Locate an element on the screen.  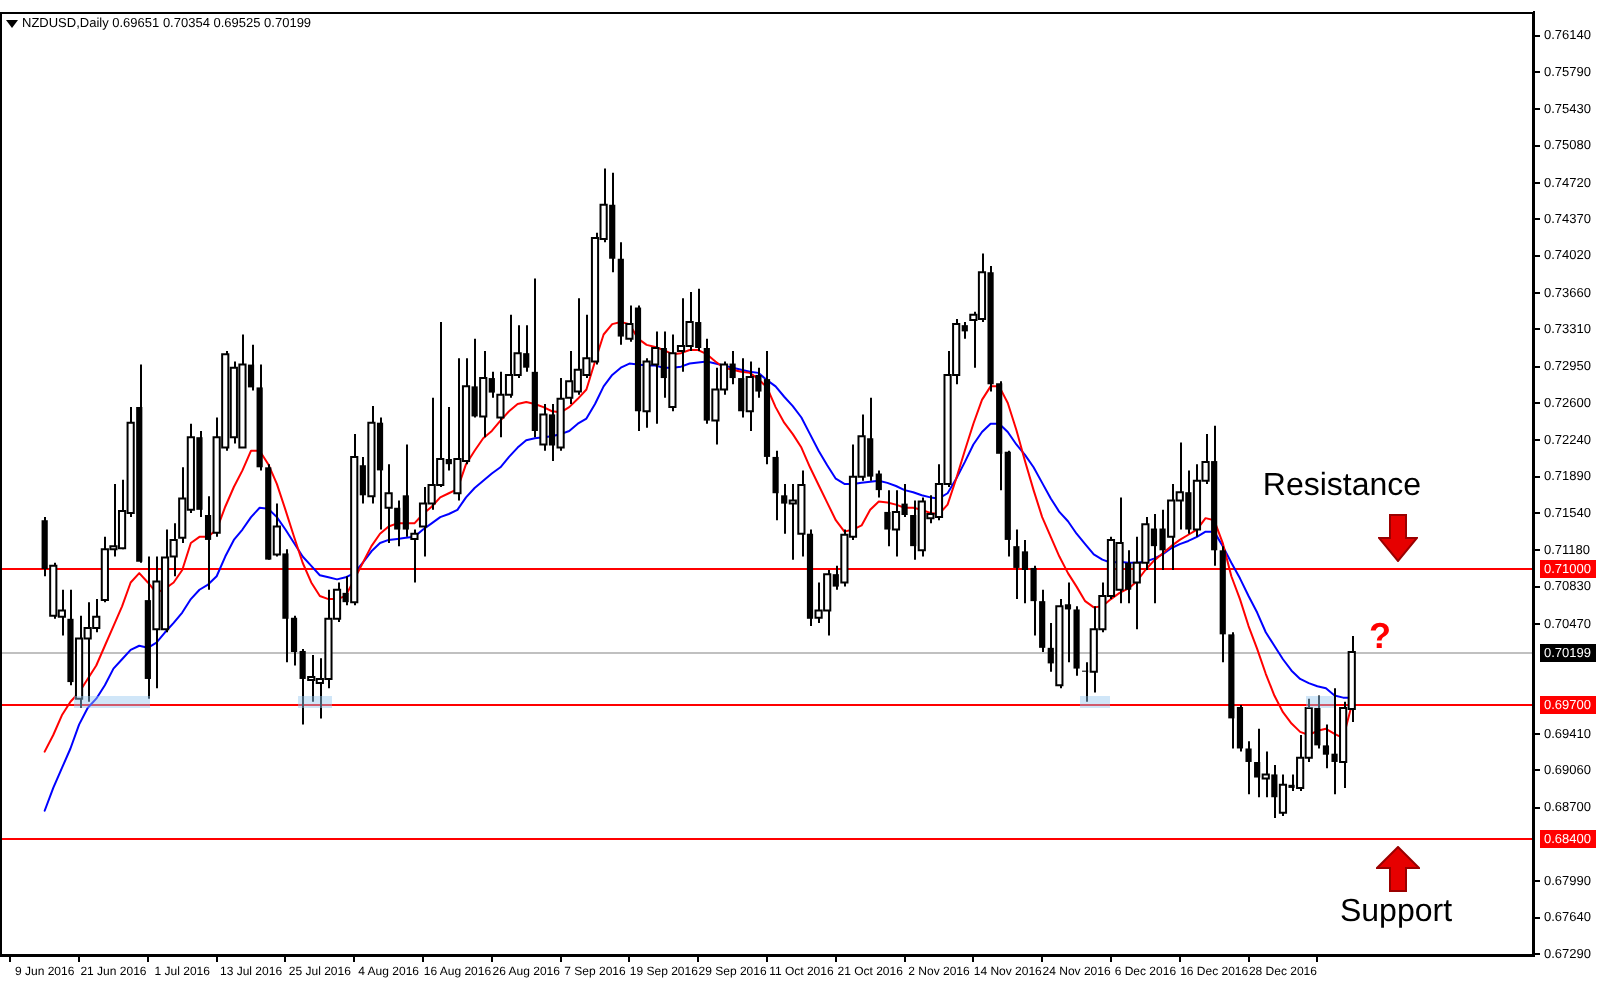
annotation: Resistance is located at coordinates (1342, 485).